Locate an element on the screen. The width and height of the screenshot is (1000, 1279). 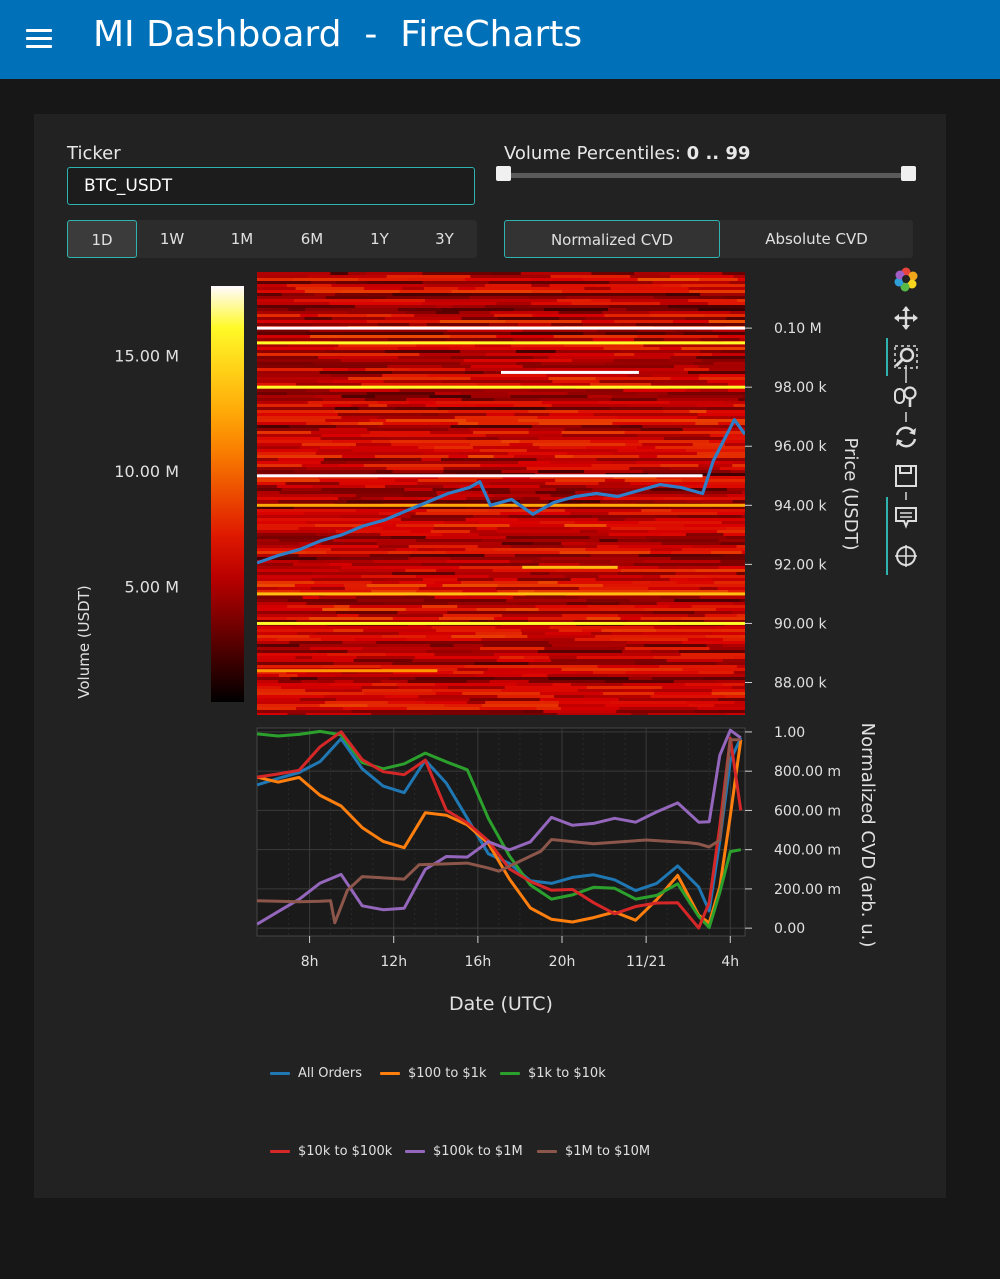
legend-item-all-orders: All Orders is located at coordinates (316, 1073).